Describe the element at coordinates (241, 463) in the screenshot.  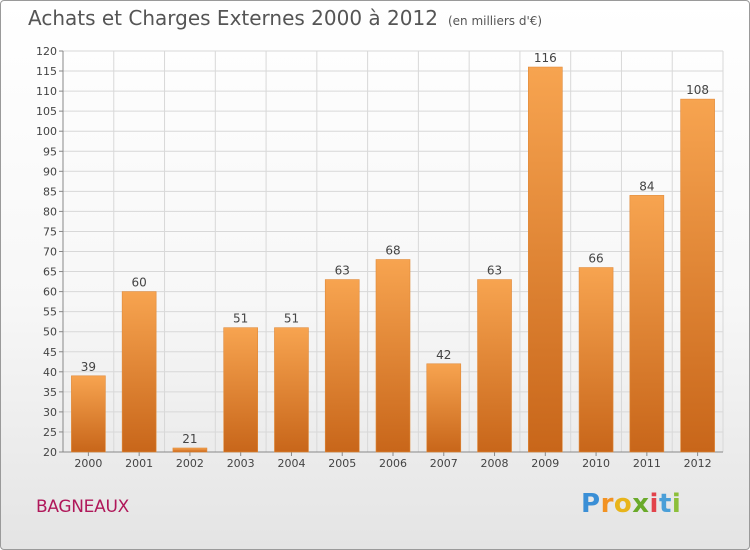
I see `x-tick-label: 2003` at that location.